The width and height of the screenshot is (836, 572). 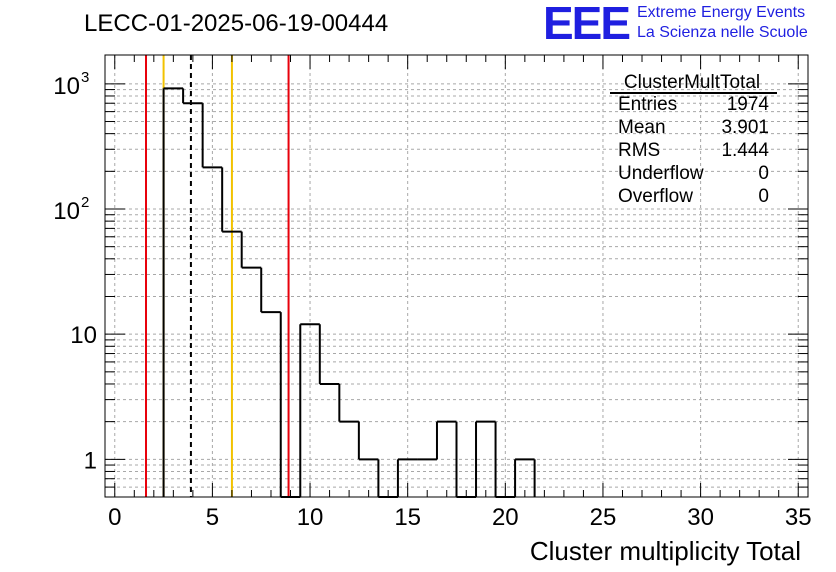 What do you see at coordinates (236, 23) in the screenshot?
I see `chart-title: LECC-01-2025-06-19-00444` at bounding box center [236, 23].